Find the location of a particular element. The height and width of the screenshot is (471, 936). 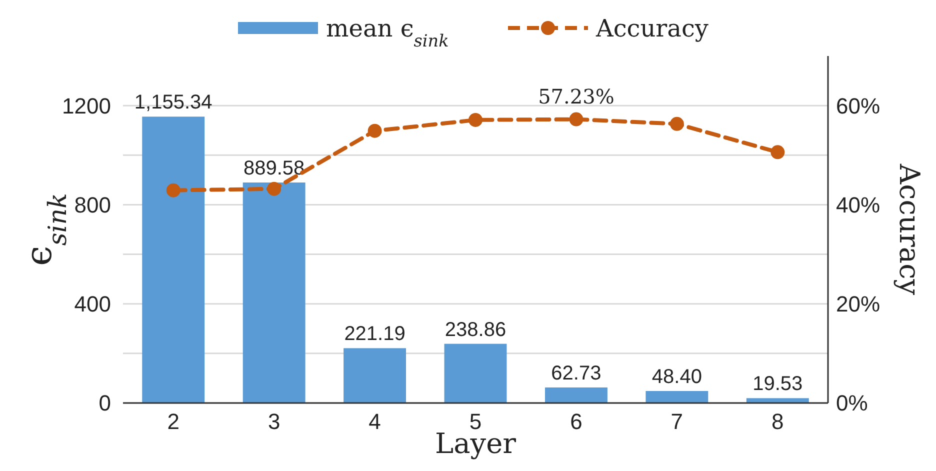

y2-tick-label: 40% is located at coordinates (858, 205).